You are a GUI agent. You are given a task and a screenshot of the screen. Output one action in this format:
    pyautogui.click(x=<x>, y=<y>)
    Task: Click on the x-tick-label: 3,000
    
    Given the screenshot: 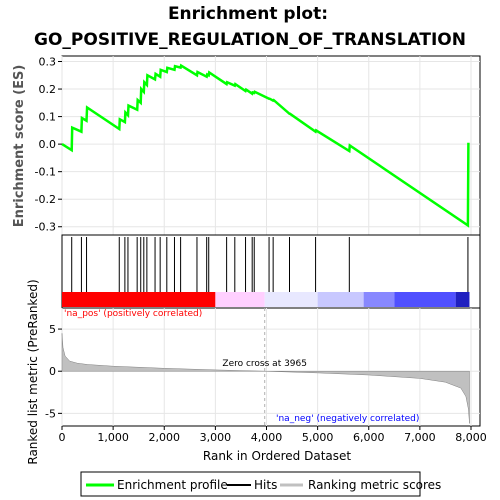 What is the action you would take?
    pyautogui.click(x=216, y=437)
    